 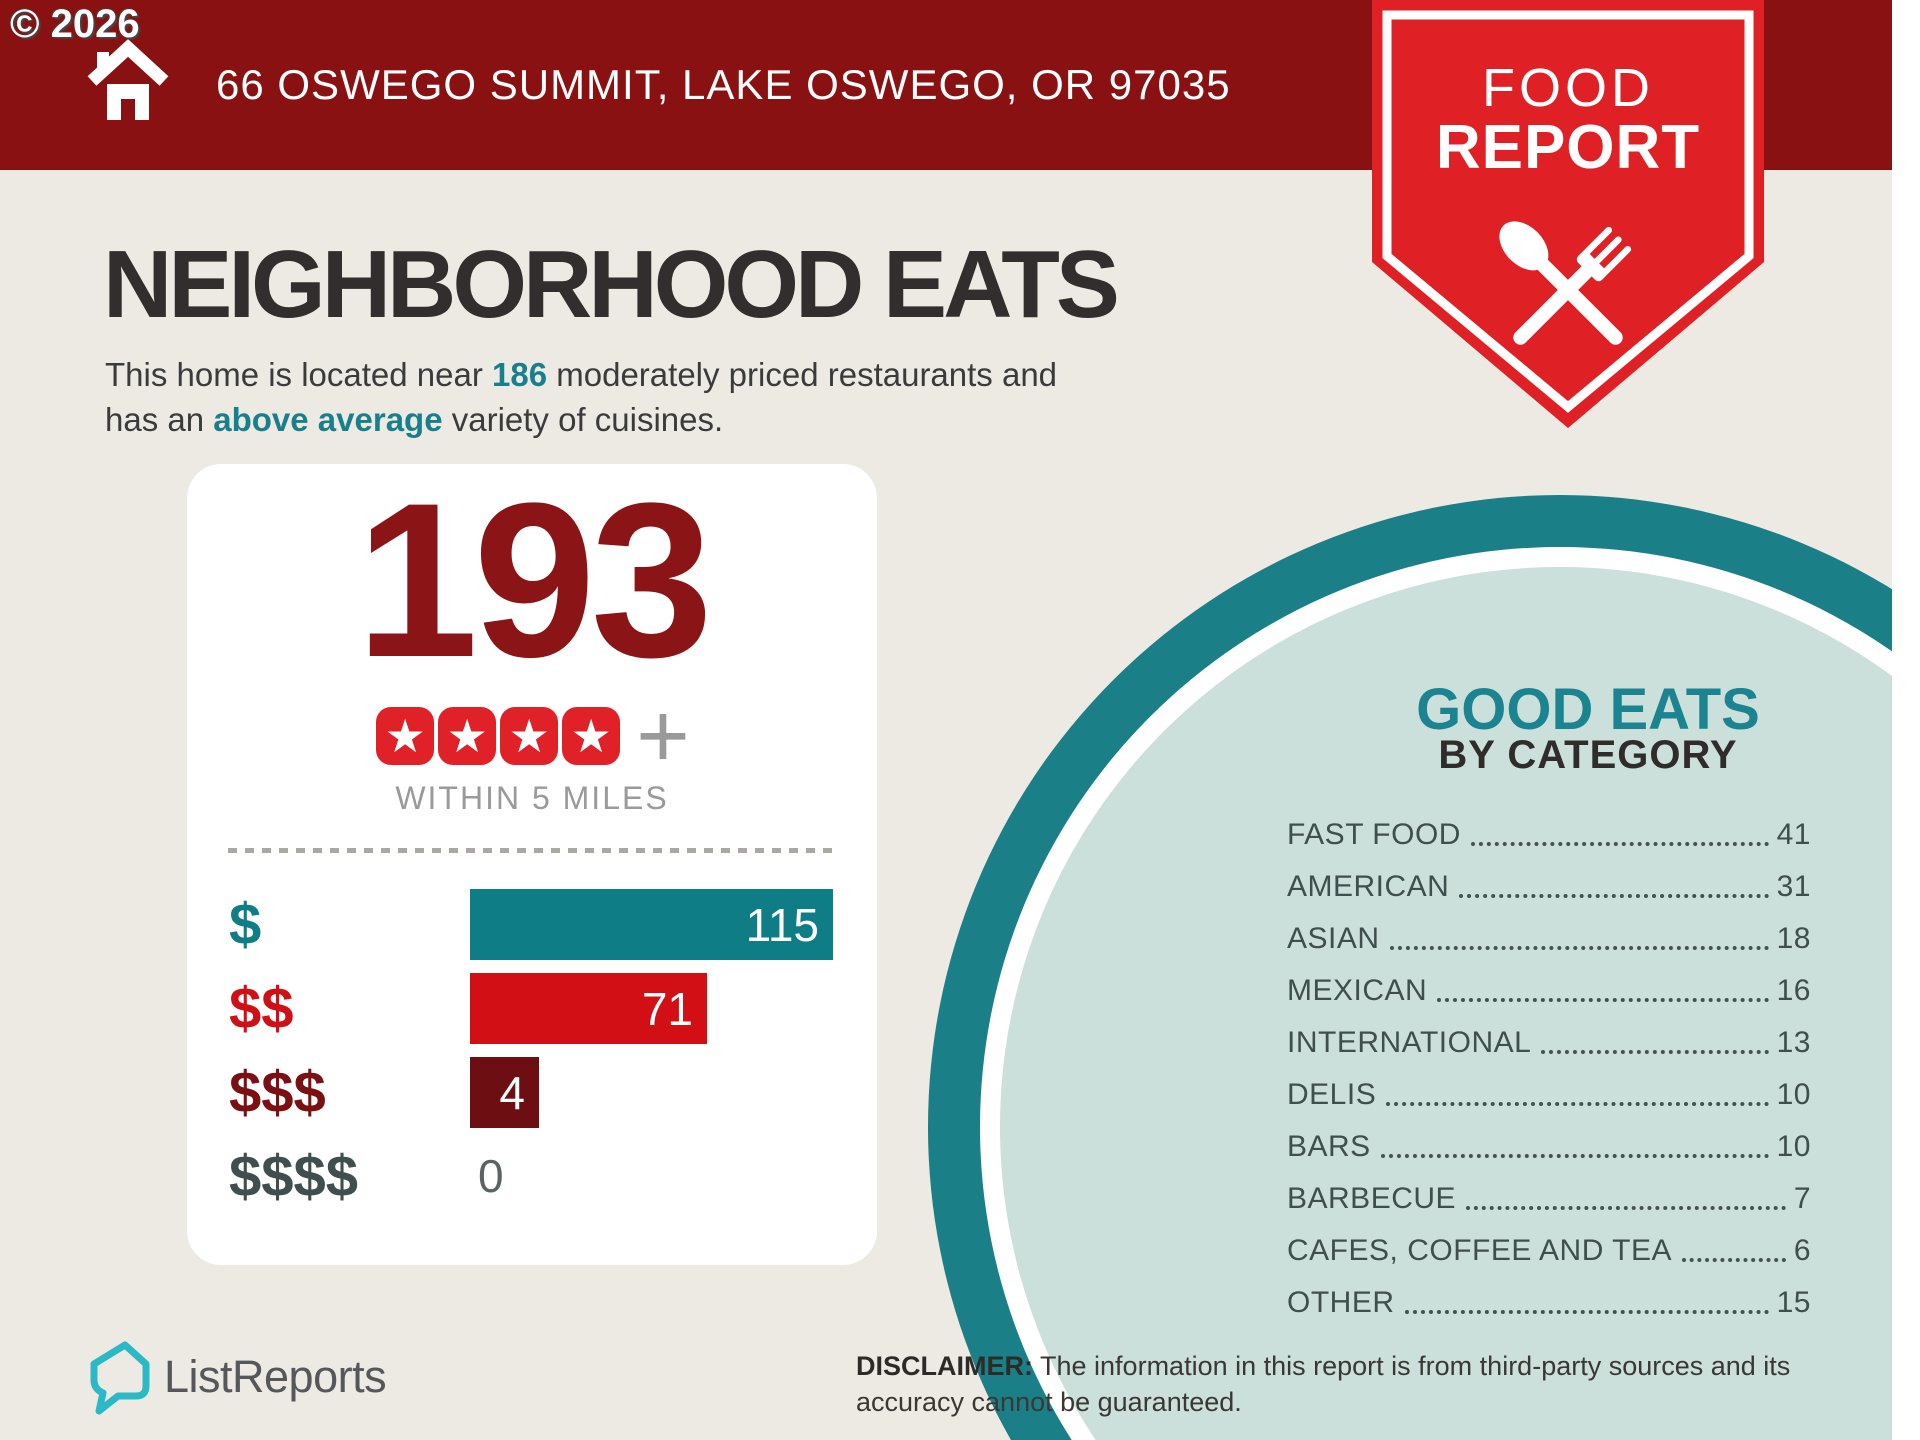 I want to click on category-value: 7, so click(x=1802, y=1198).